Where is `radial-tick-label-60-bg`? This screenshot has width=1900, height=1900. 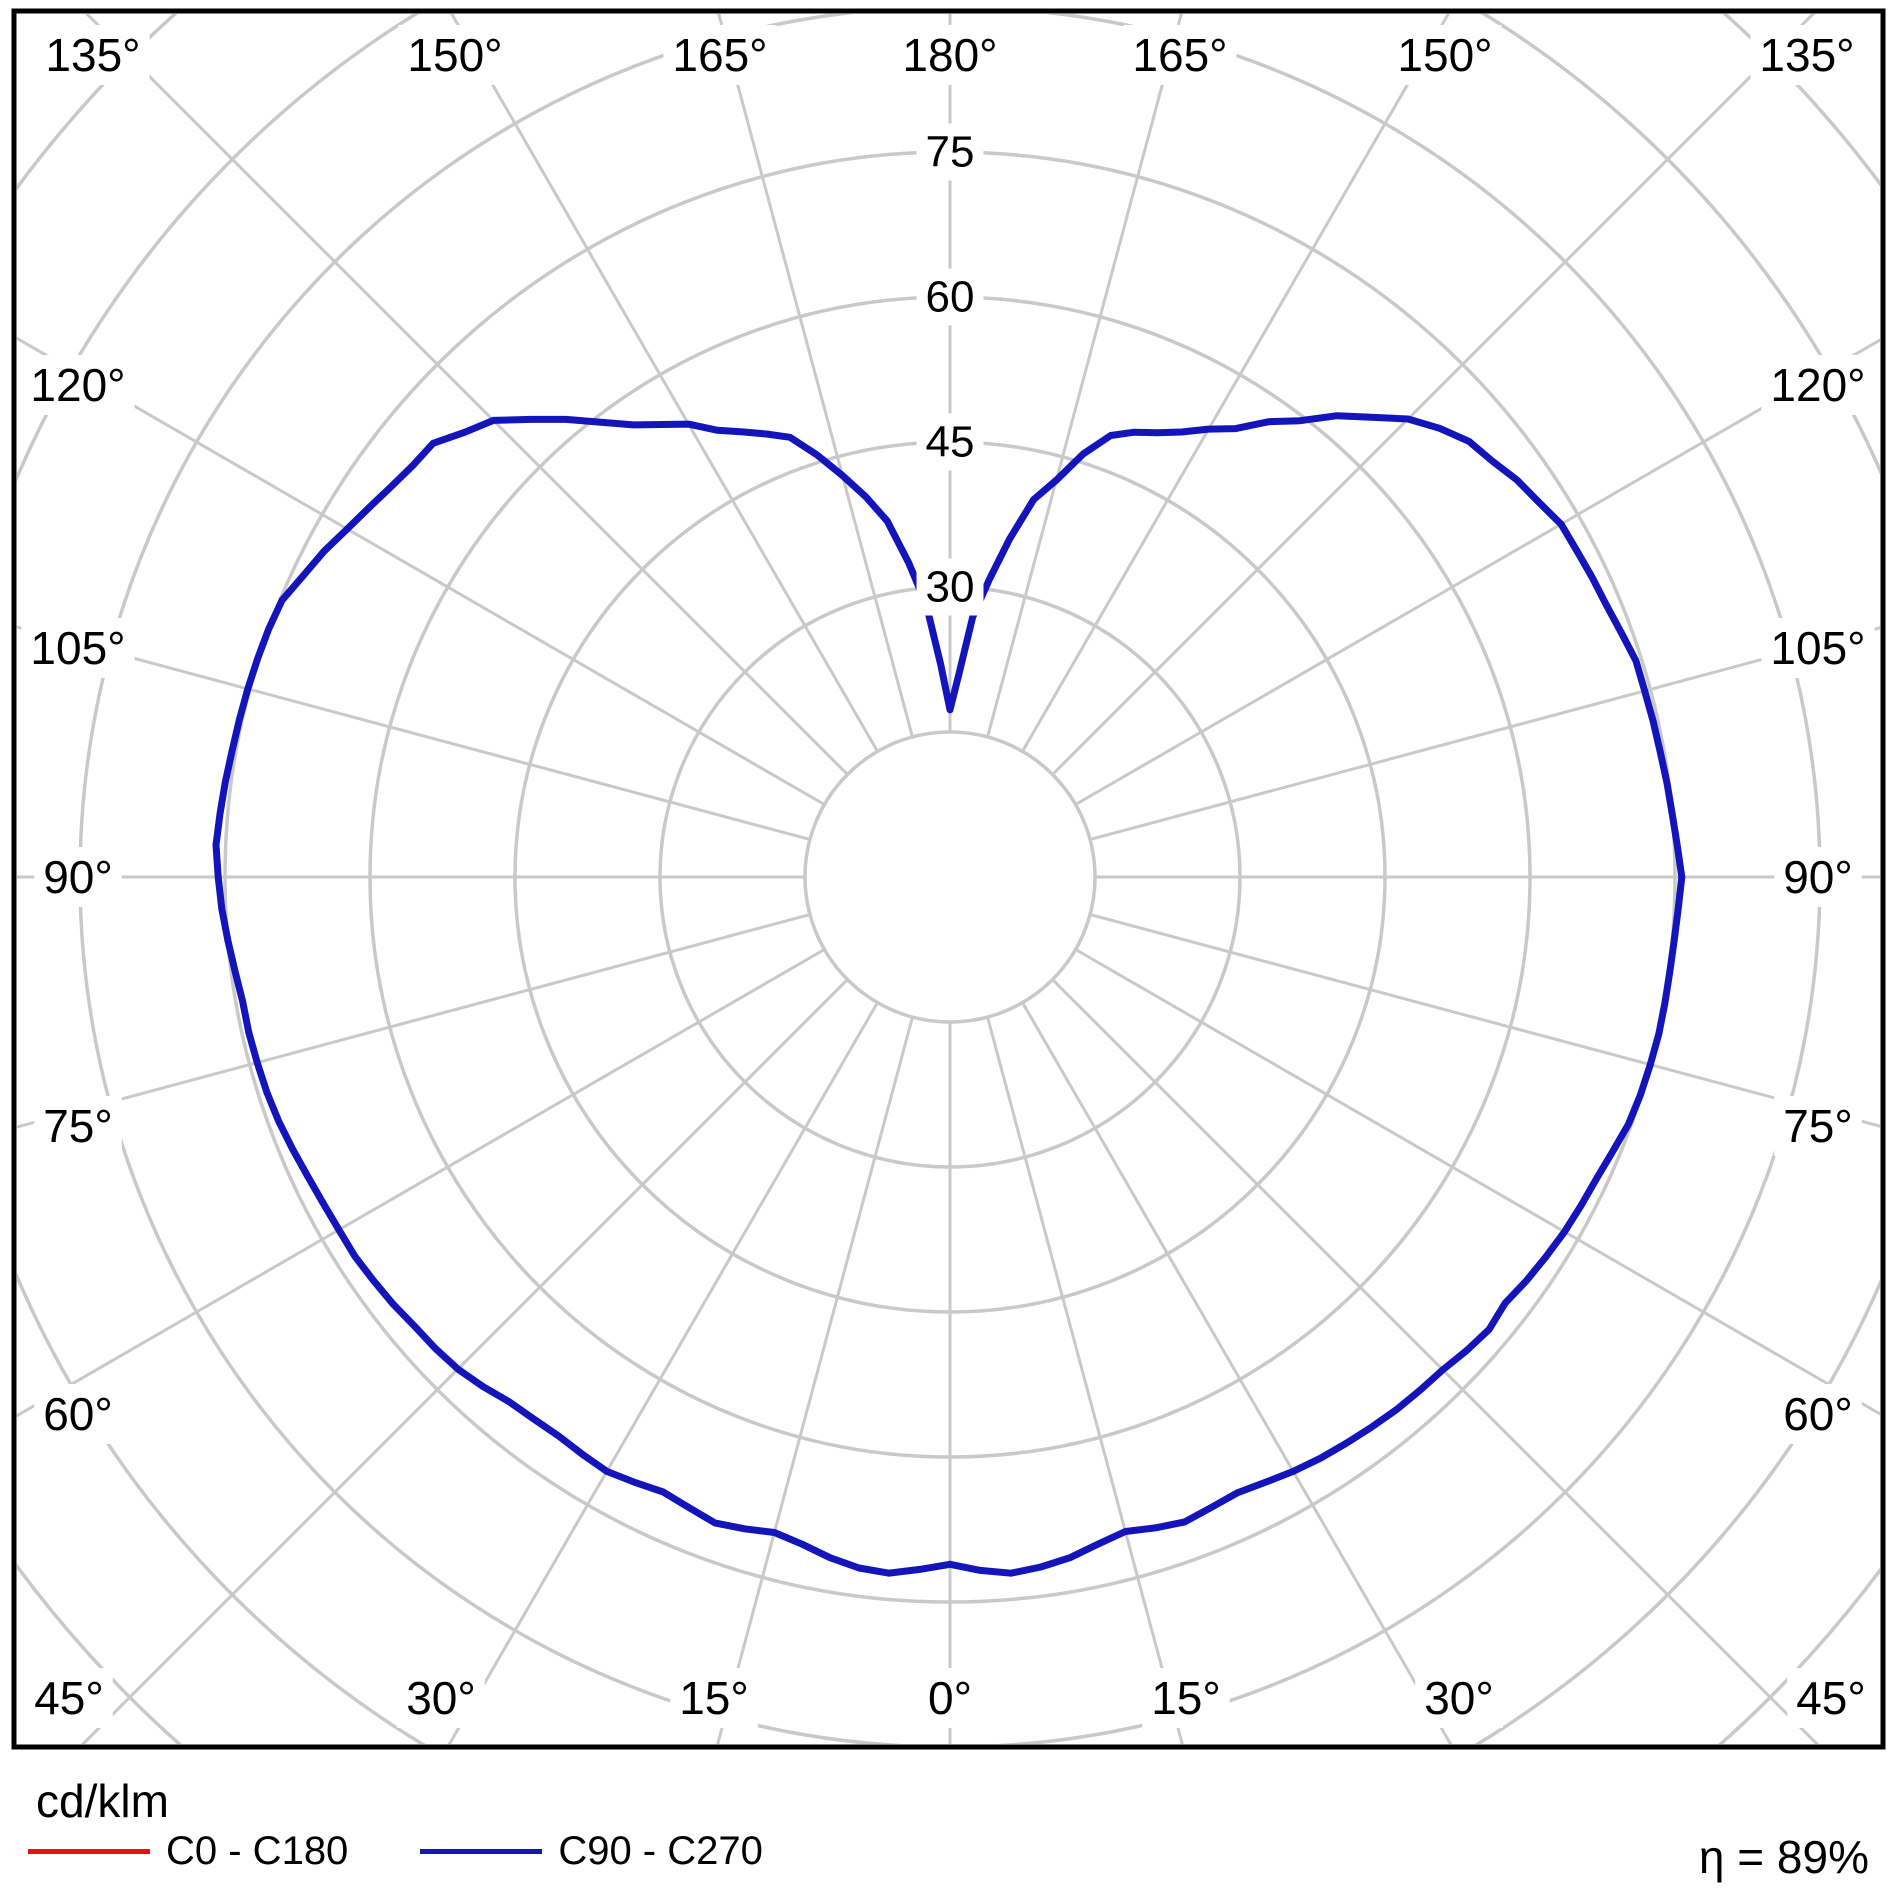
radial-tick-label-60-bg is located at coordinates (950, 297).